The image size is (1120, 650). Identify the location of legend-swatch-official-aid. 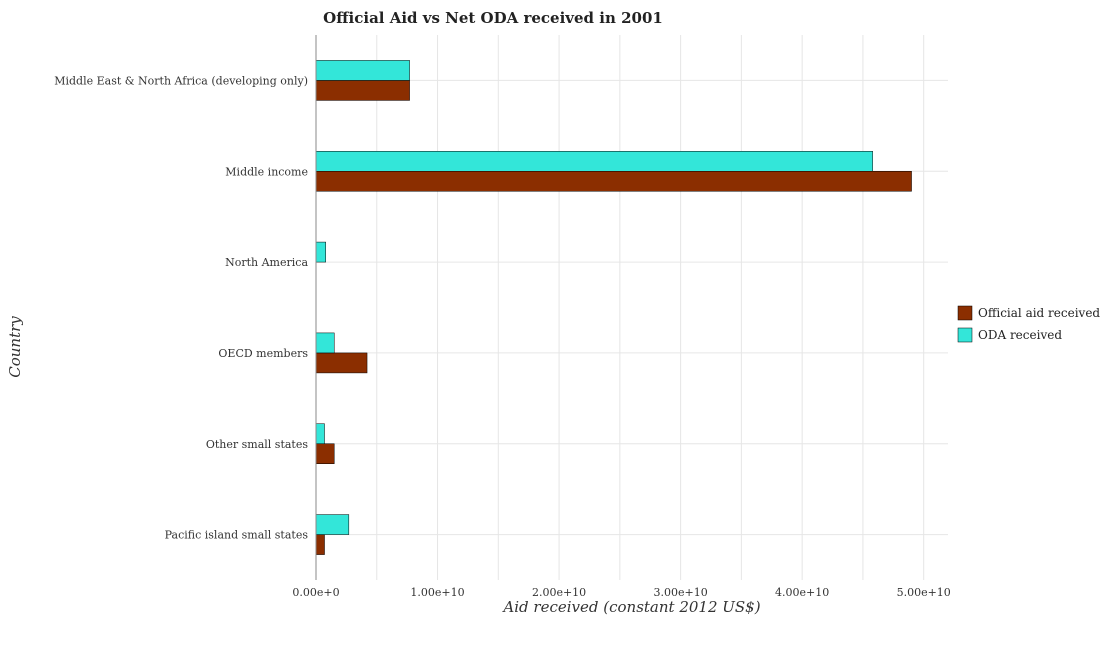
(965, 313).